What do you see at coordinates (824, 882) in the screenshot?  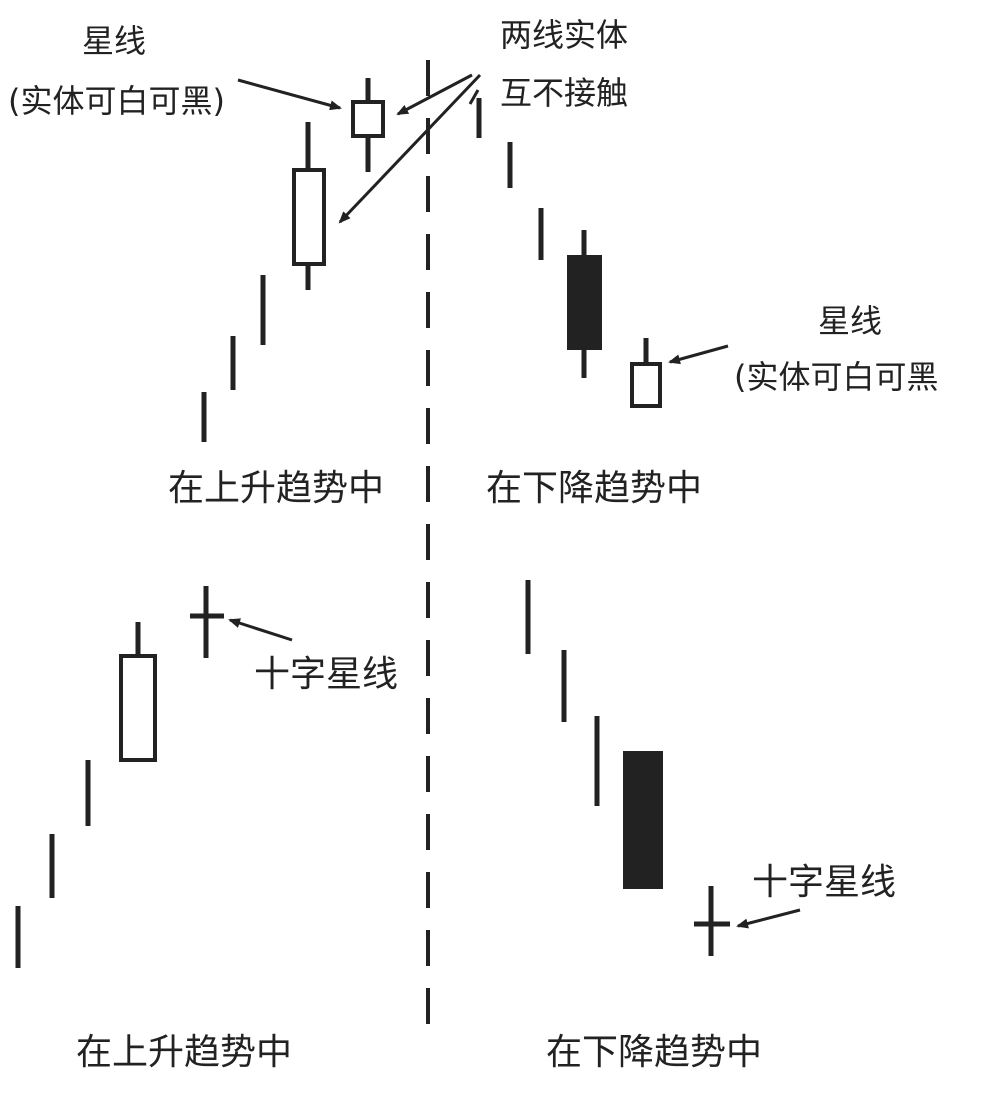 I see `bottom-right-doji-label: 十字星线` at bounding box center [824, 882].